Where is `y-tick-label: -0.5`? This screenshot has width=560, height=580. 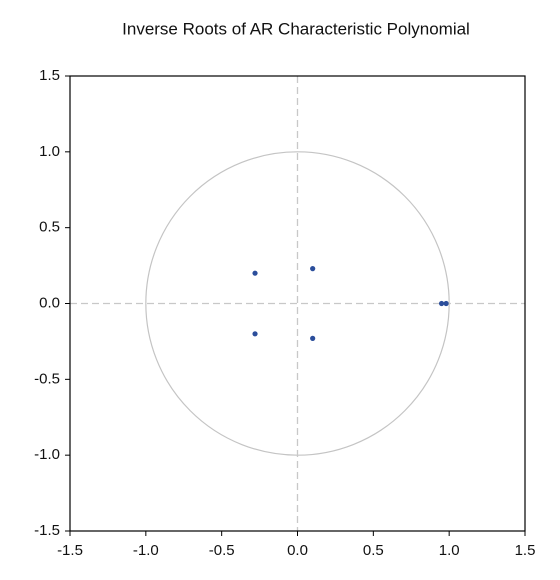 y-tick-label: -0.5 is located at coordinates (47, 378).